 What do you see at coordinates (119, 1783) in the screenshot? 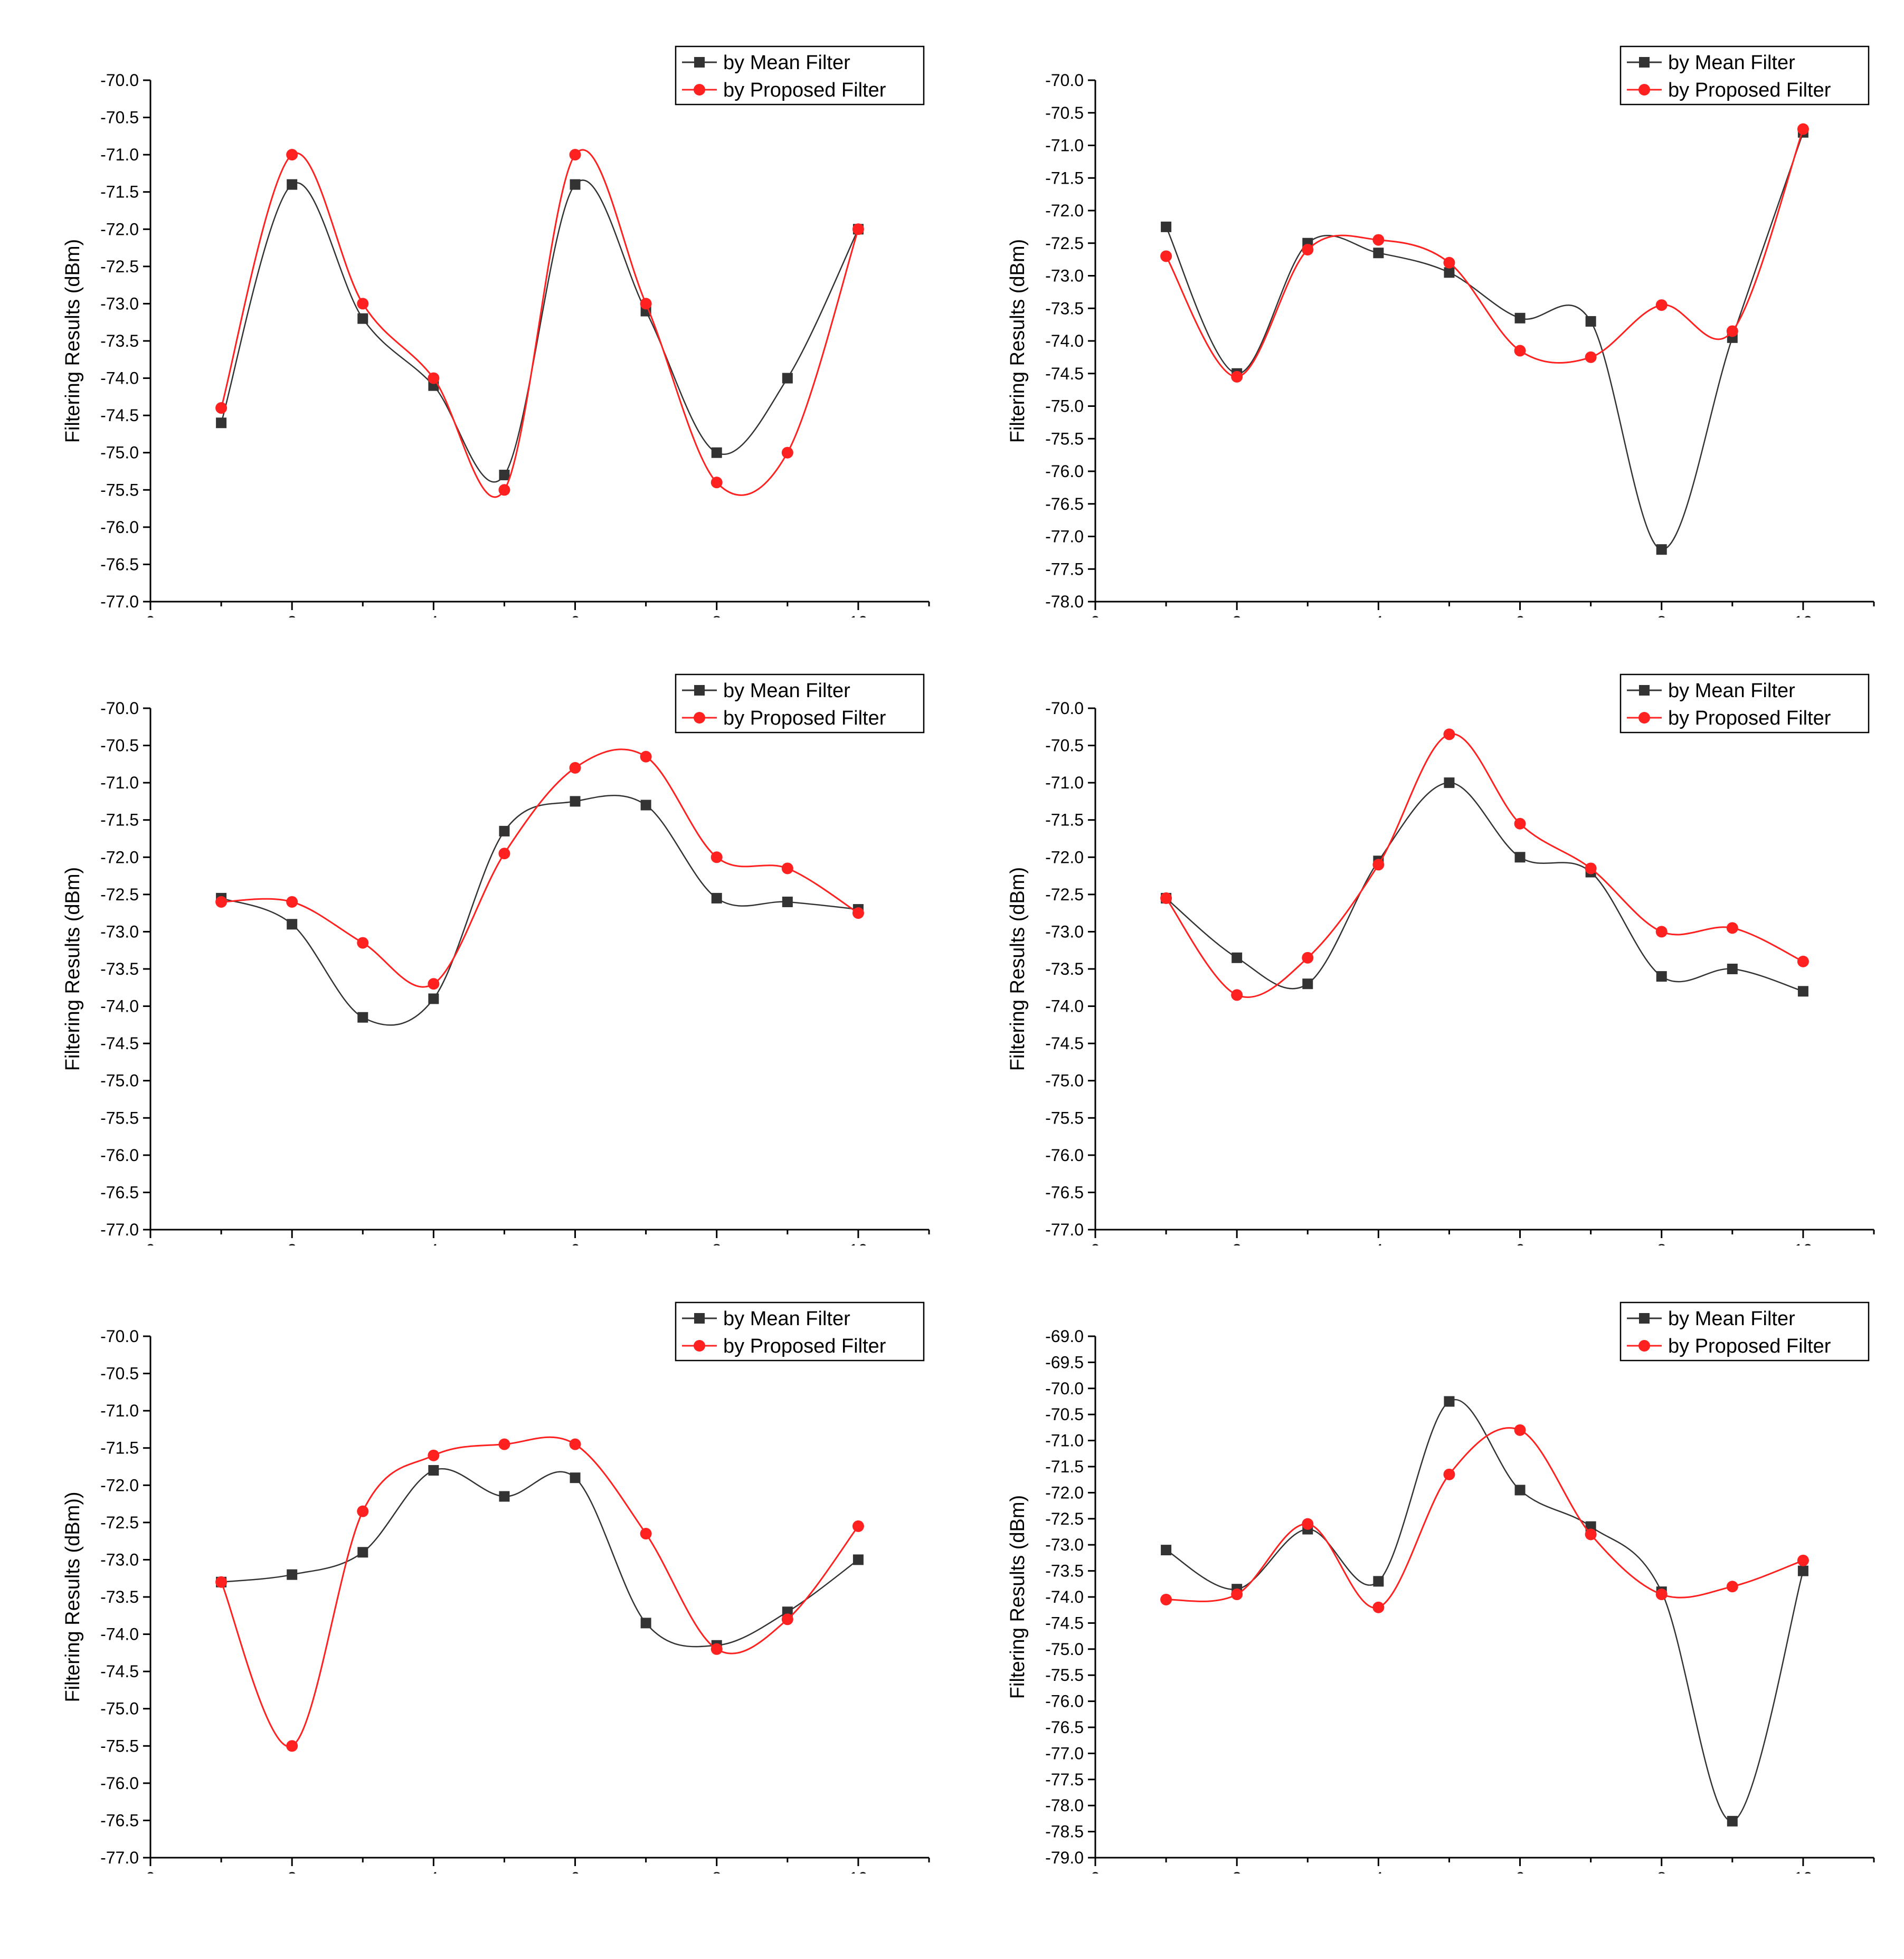
I see `y-tick-label: -76.0` at bounding box center [119, 1783].